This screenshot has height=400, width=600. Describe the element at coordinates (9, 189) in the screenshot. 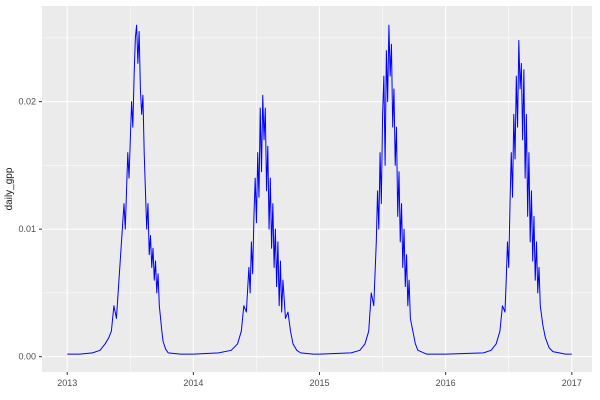

I see `y-axis-title: daily_gpp` at that location.